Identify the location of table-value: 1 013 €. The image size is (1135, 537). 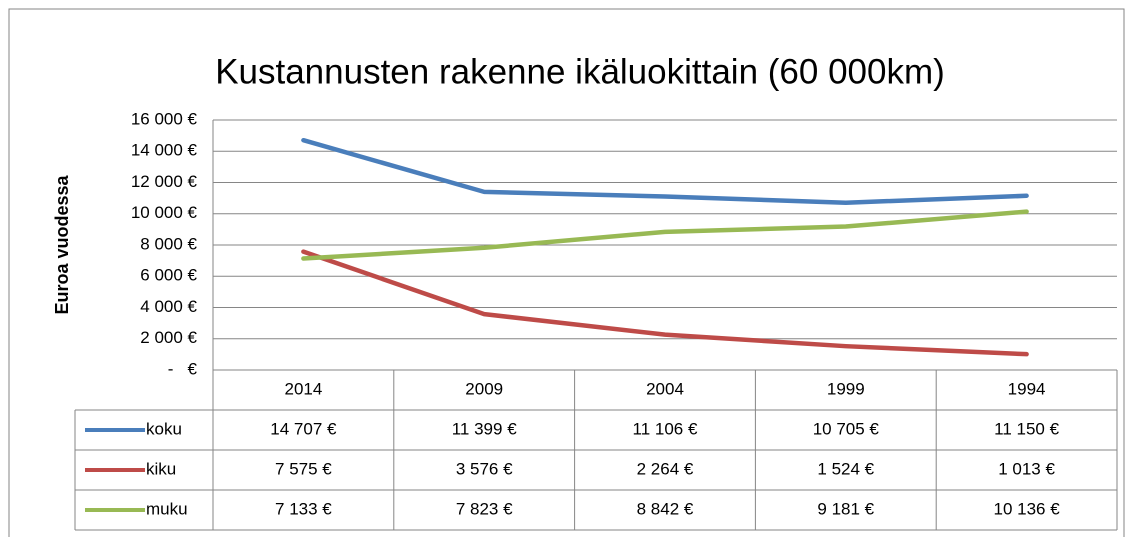
(1026, 468).